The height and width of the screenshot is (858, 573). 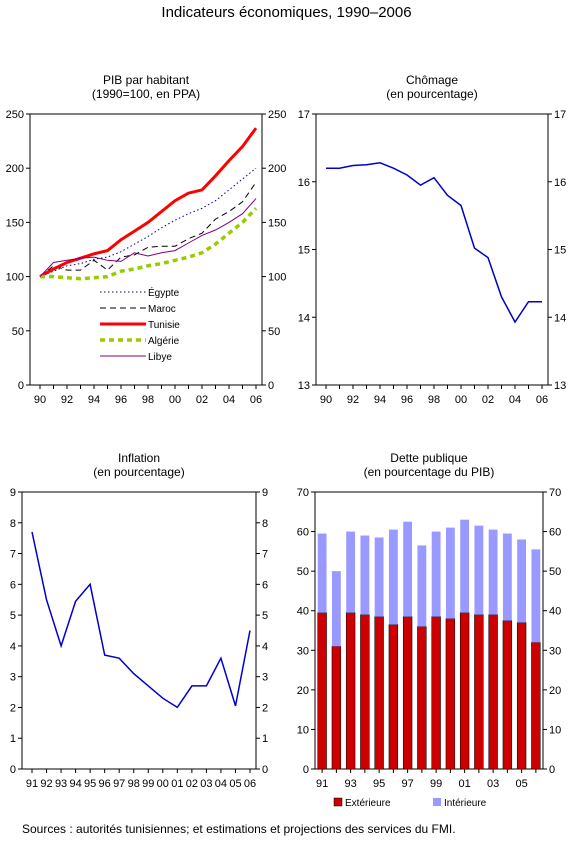 I want to click on pib-xtick-label: 94, so click(x=94, y=400).